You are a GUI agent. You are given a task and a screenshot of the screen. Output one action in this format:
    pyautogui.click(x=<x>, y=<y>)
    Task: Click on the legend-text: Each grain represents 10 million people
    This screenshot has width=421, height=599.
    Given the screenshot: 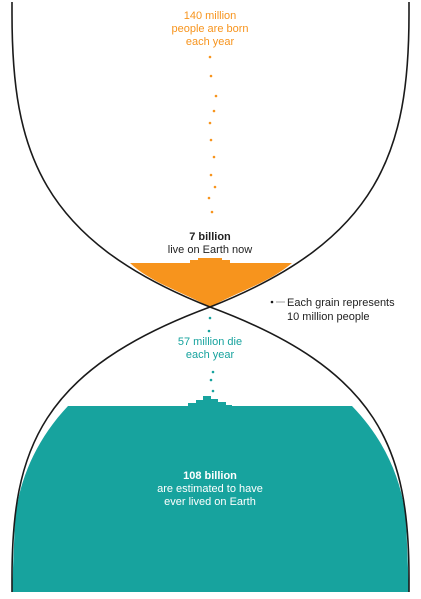 What is the action you would take?
    pyautogui.click(x=349, y=310)
    